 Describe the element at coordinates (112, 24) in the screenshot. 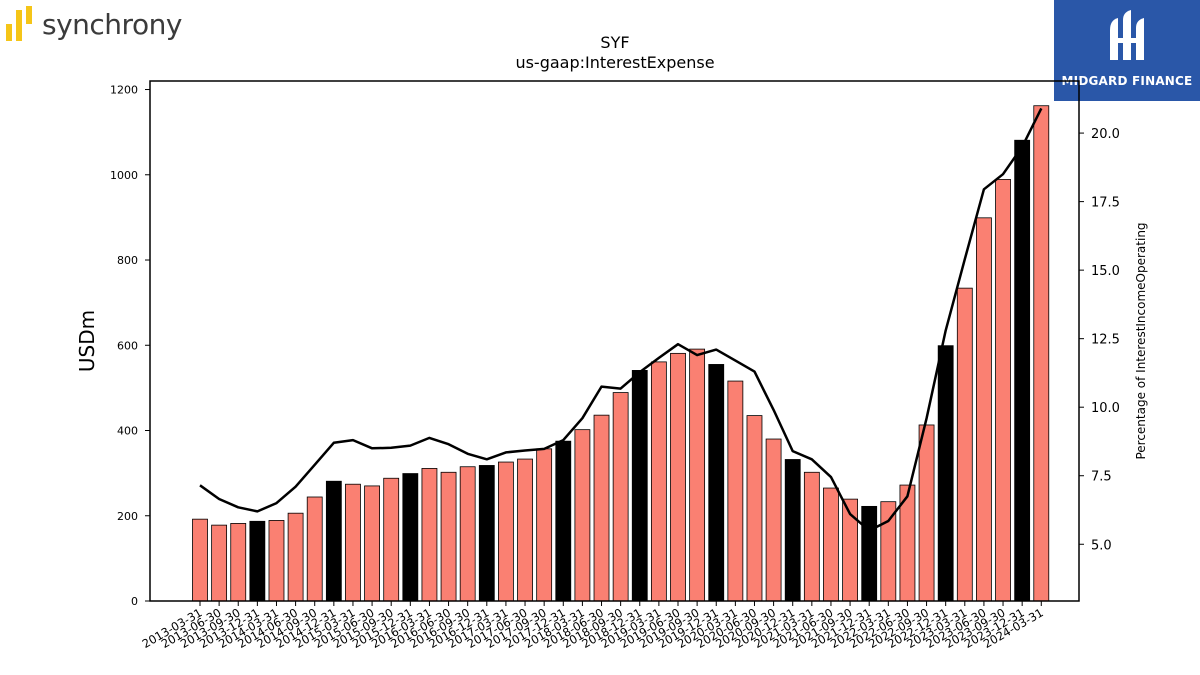

I see `synchrony-wordmark: synchrony` at that location.